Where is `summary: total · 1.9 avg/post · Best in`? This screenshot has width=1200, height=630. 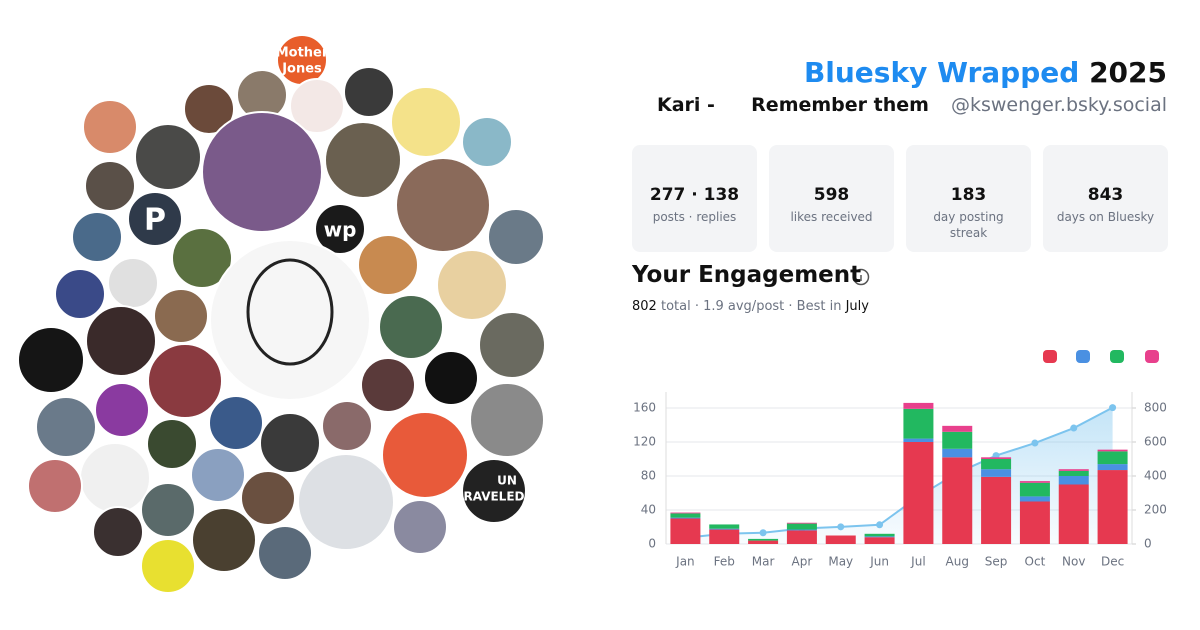
summary: total · 1.9 avg/post · Best in is located at coordinates (751, 306).